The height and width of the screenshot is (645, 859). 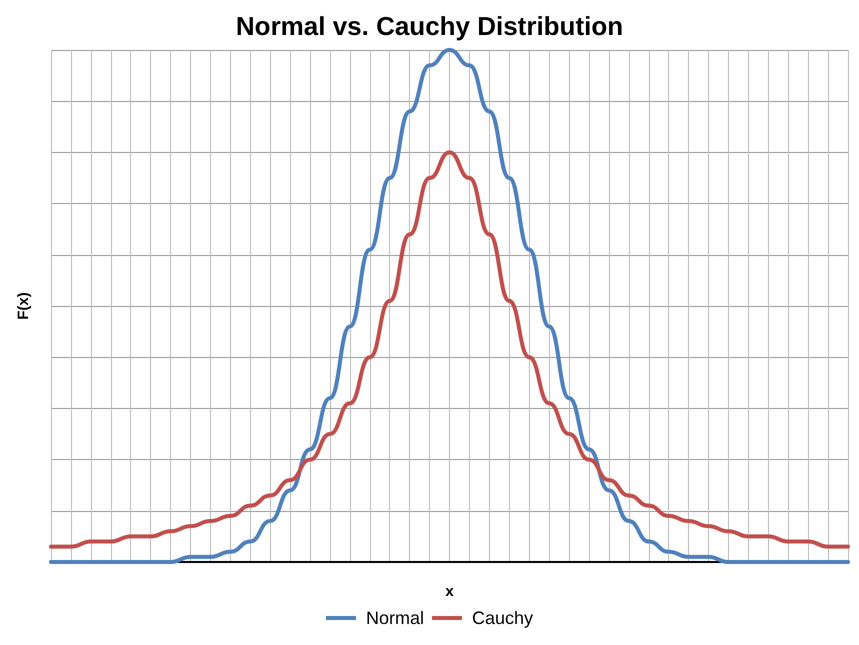 I want to click on y-axis-title: F(x), so click(x=23, y=306).